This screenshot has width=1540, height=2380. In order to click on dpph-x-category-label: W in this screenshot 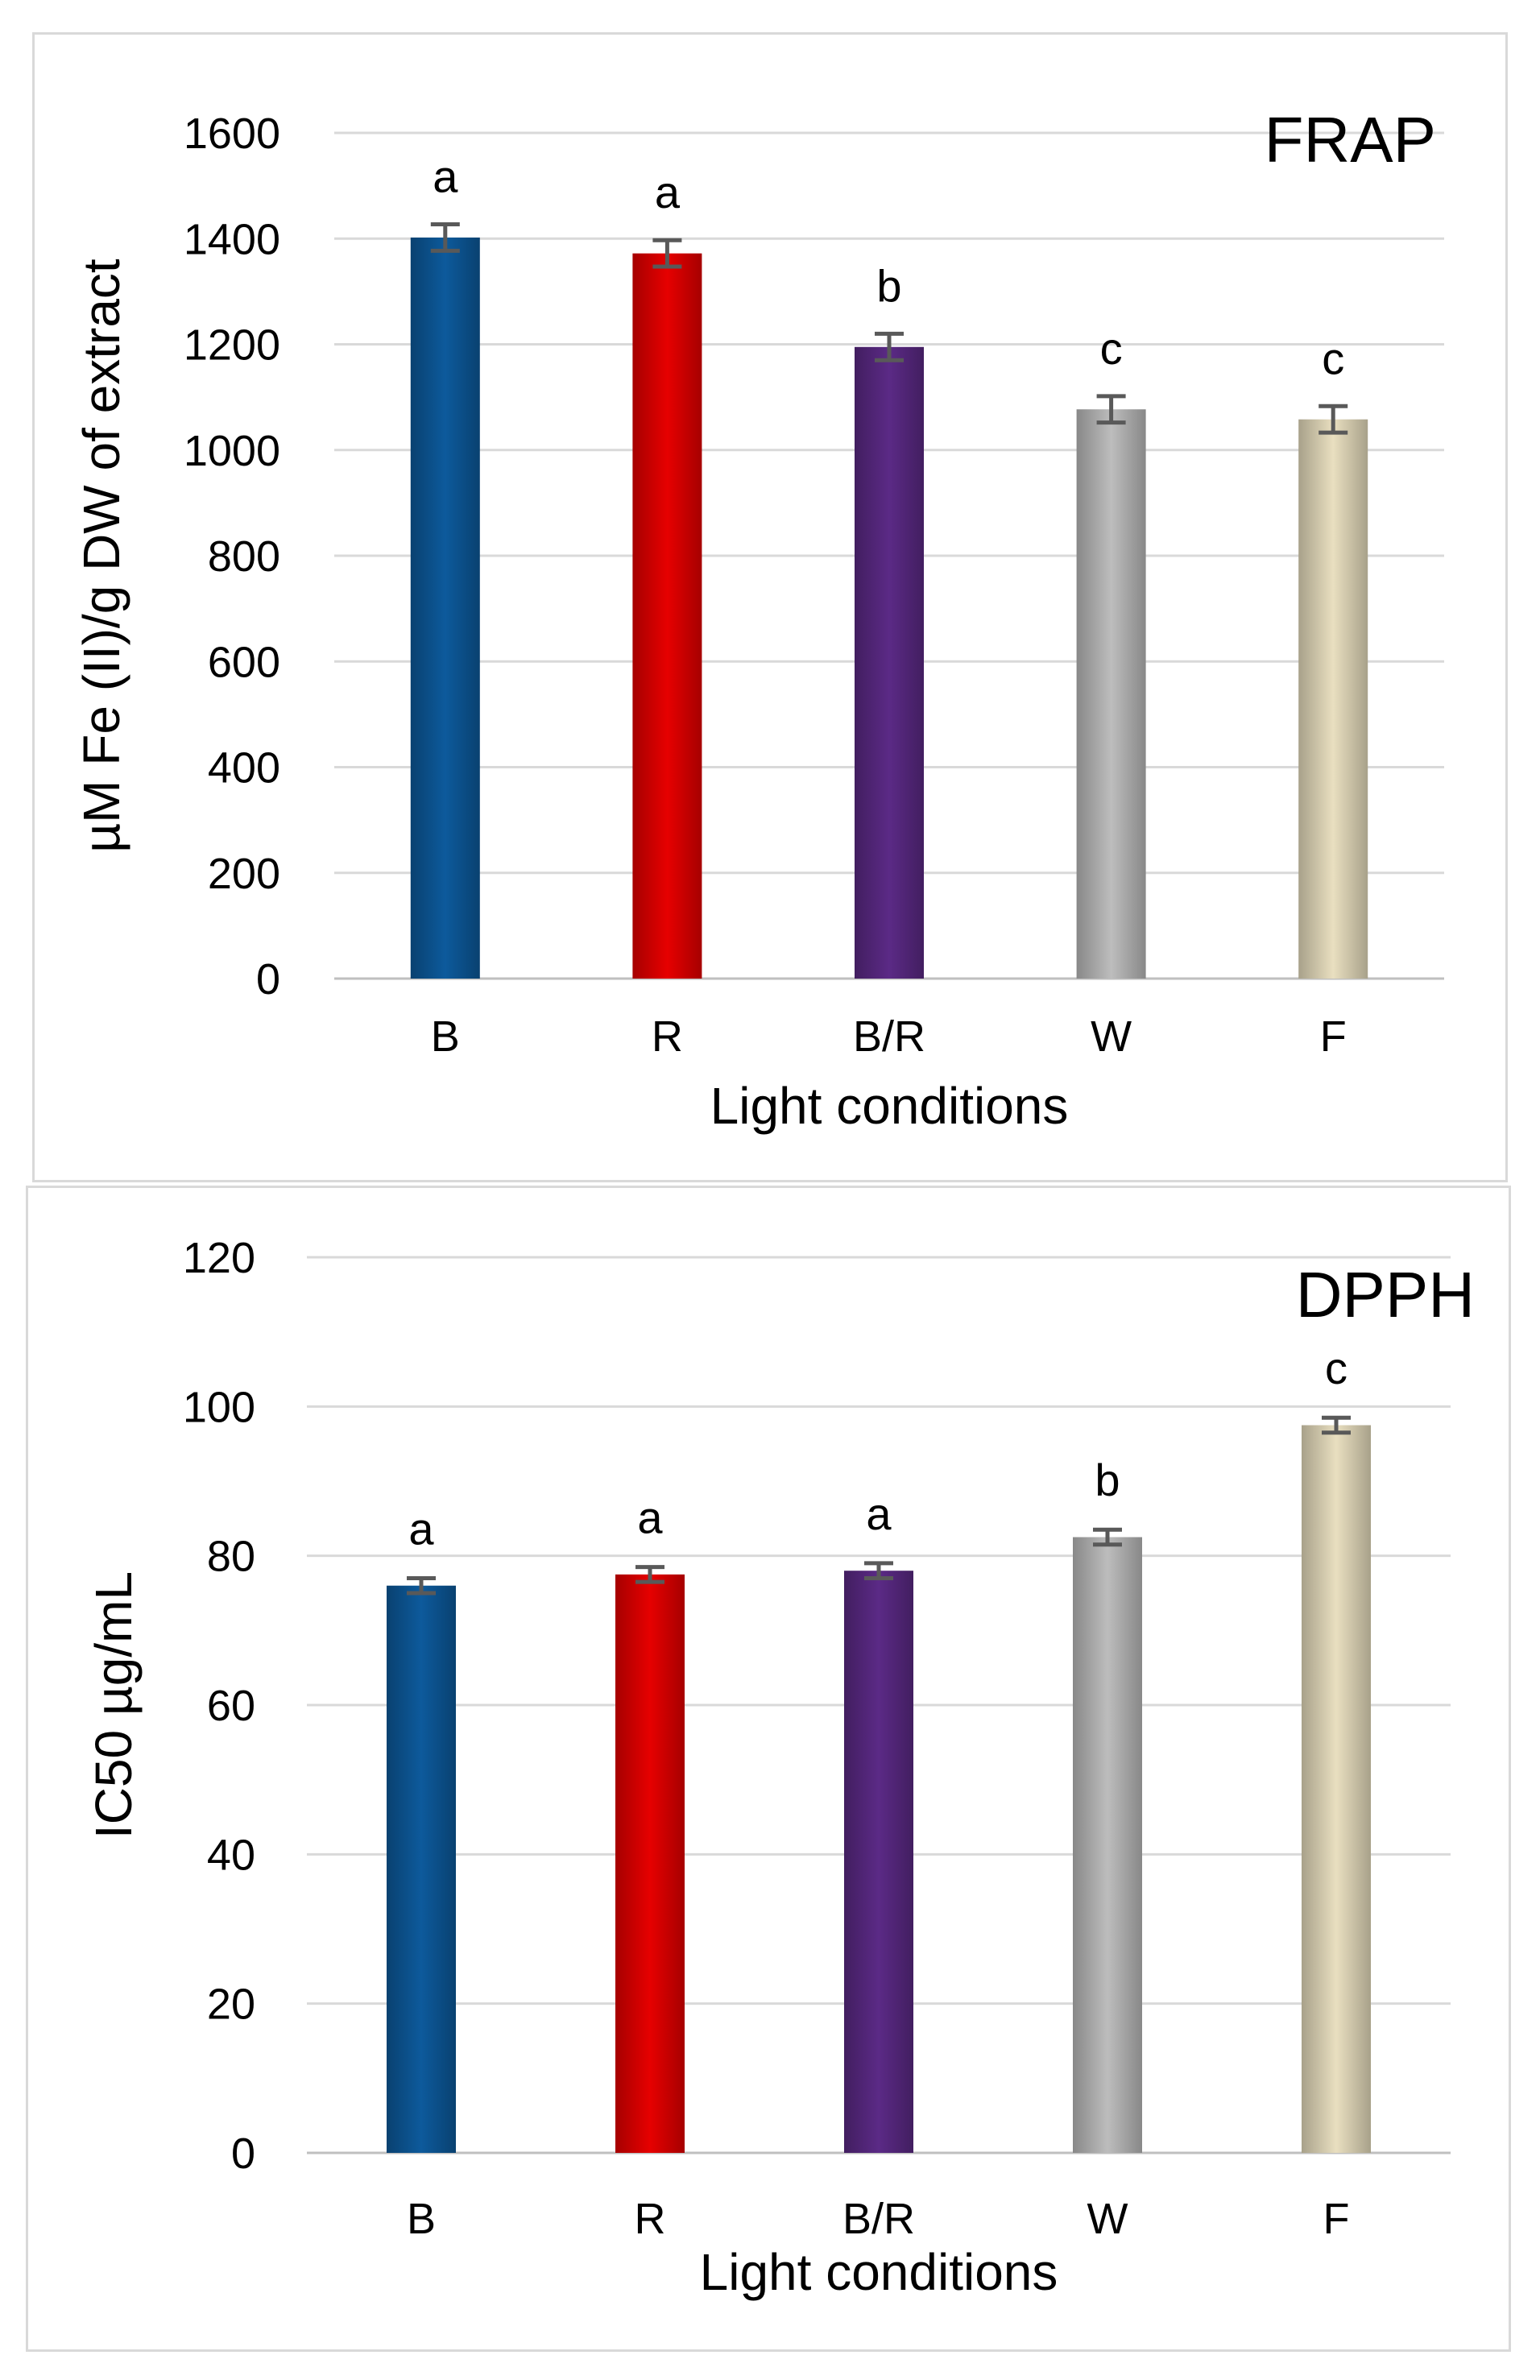, I will do `click(1107, 2219)`.